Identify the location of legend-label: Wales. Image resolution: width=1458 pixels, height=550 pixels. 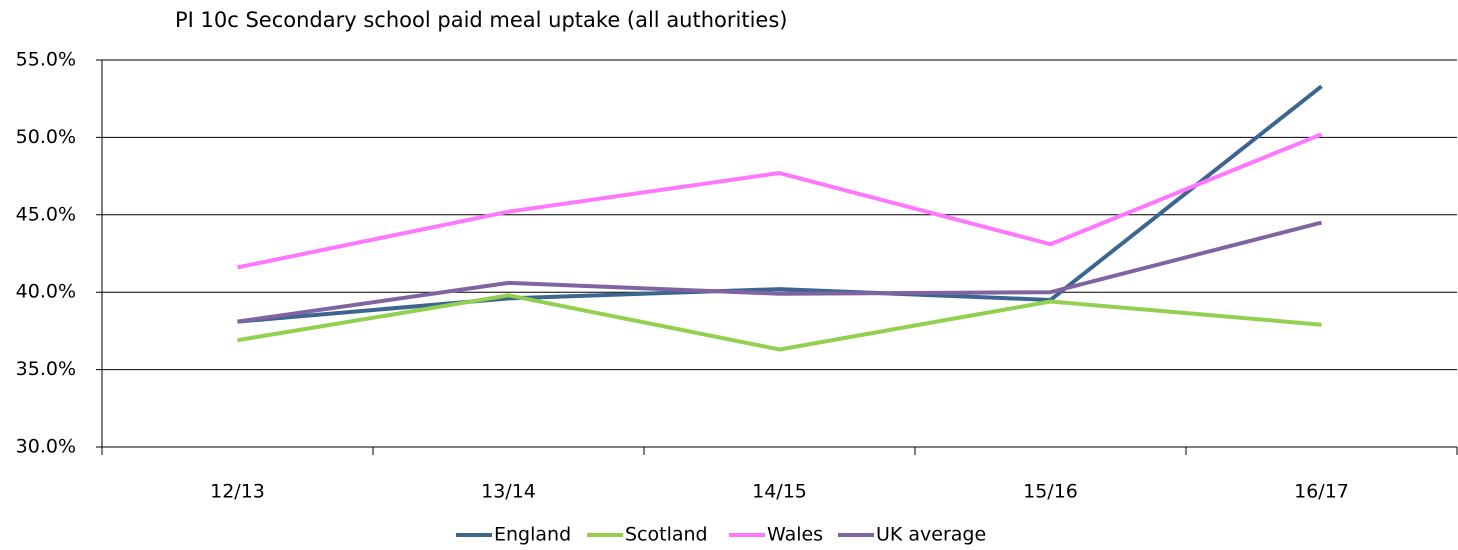
(795, 535).